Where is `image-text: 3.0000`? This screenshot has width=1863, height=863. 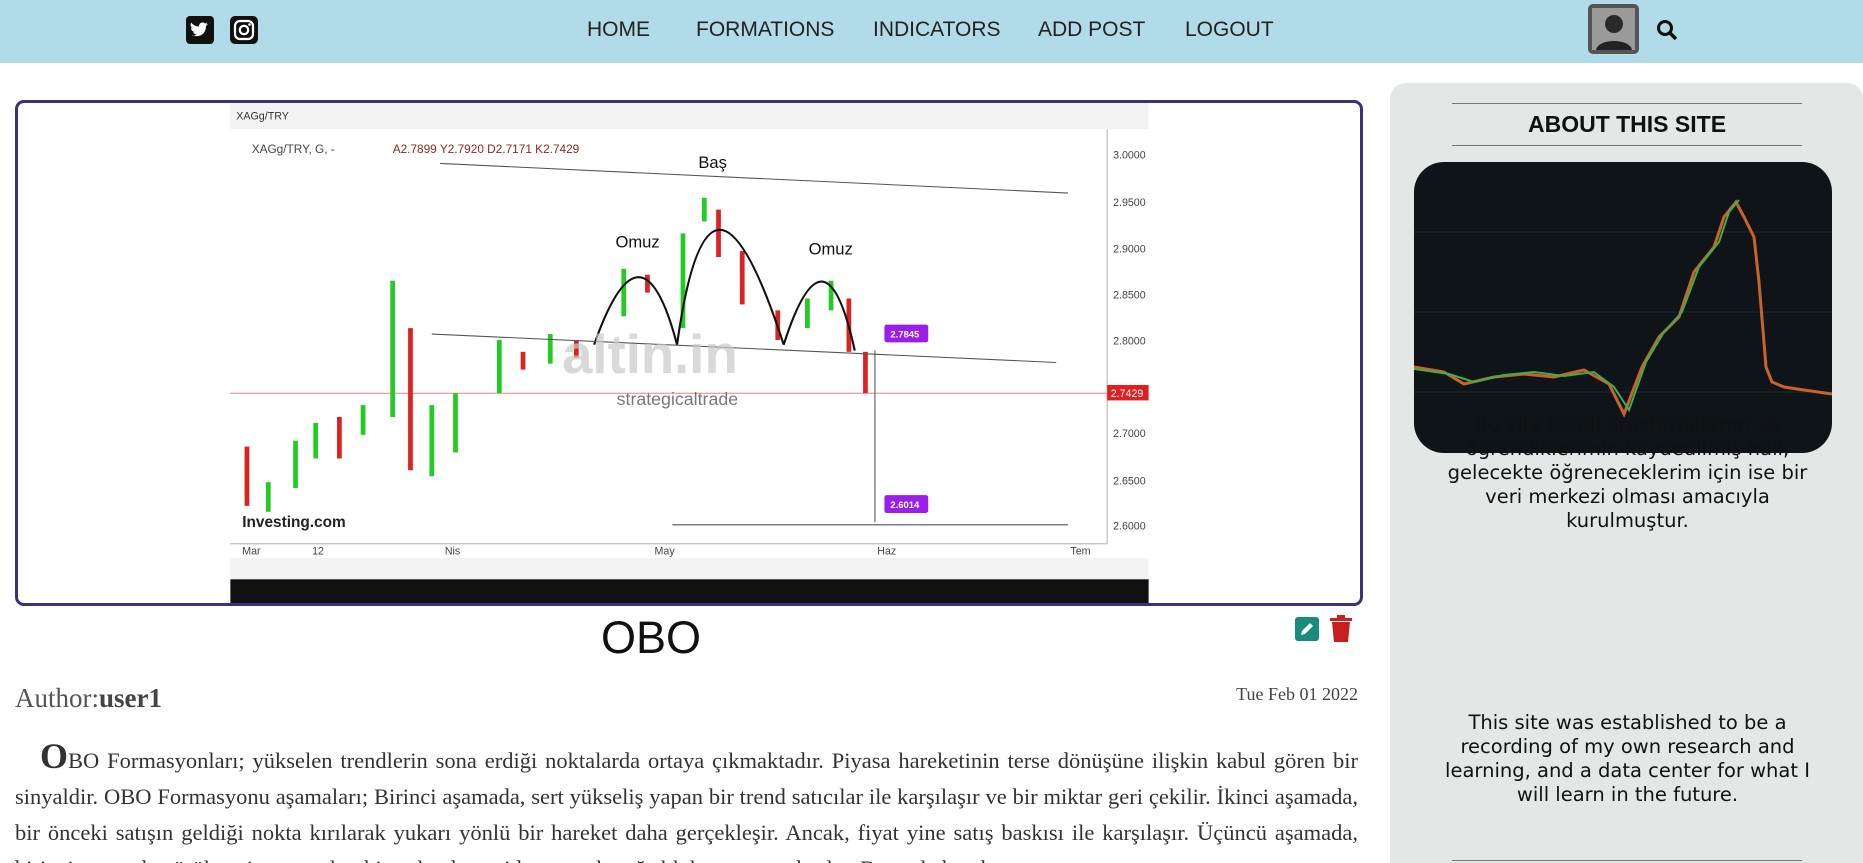
image-text: 3.0000 is located at coordinates (1129, 156).